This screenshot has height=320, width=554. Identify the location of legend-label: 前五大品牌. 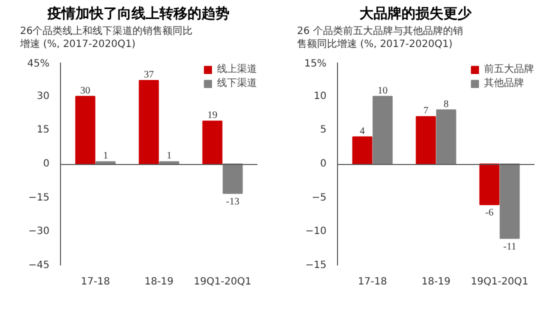
(509, 69).